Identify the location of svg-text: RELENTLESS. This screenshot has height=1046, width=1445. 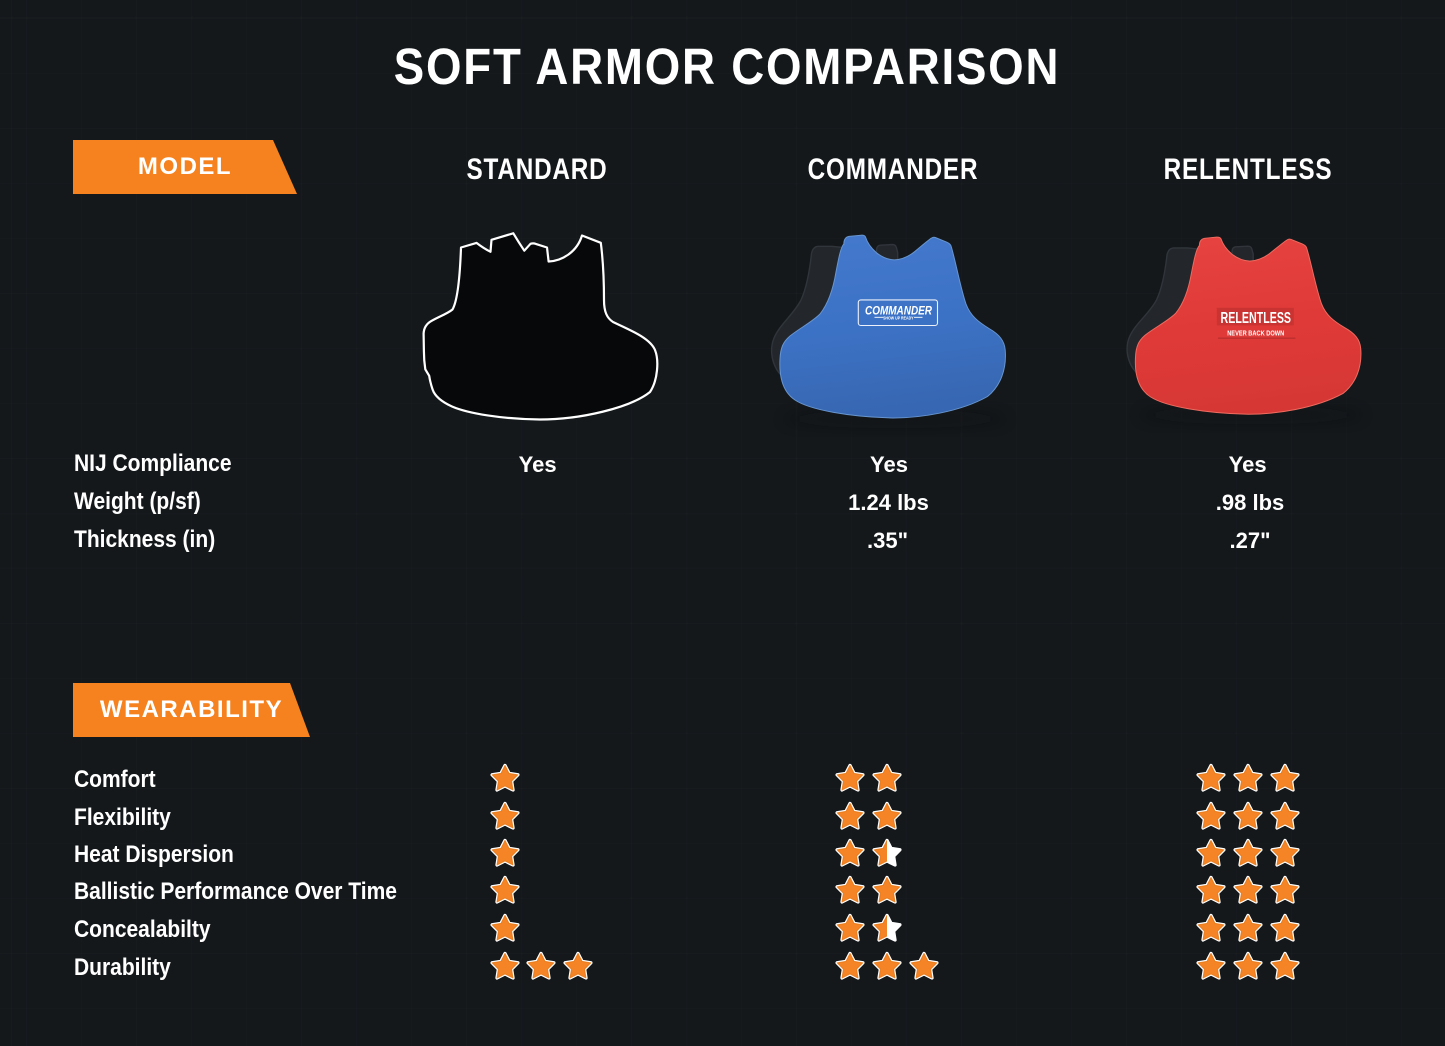
(1256, 318).